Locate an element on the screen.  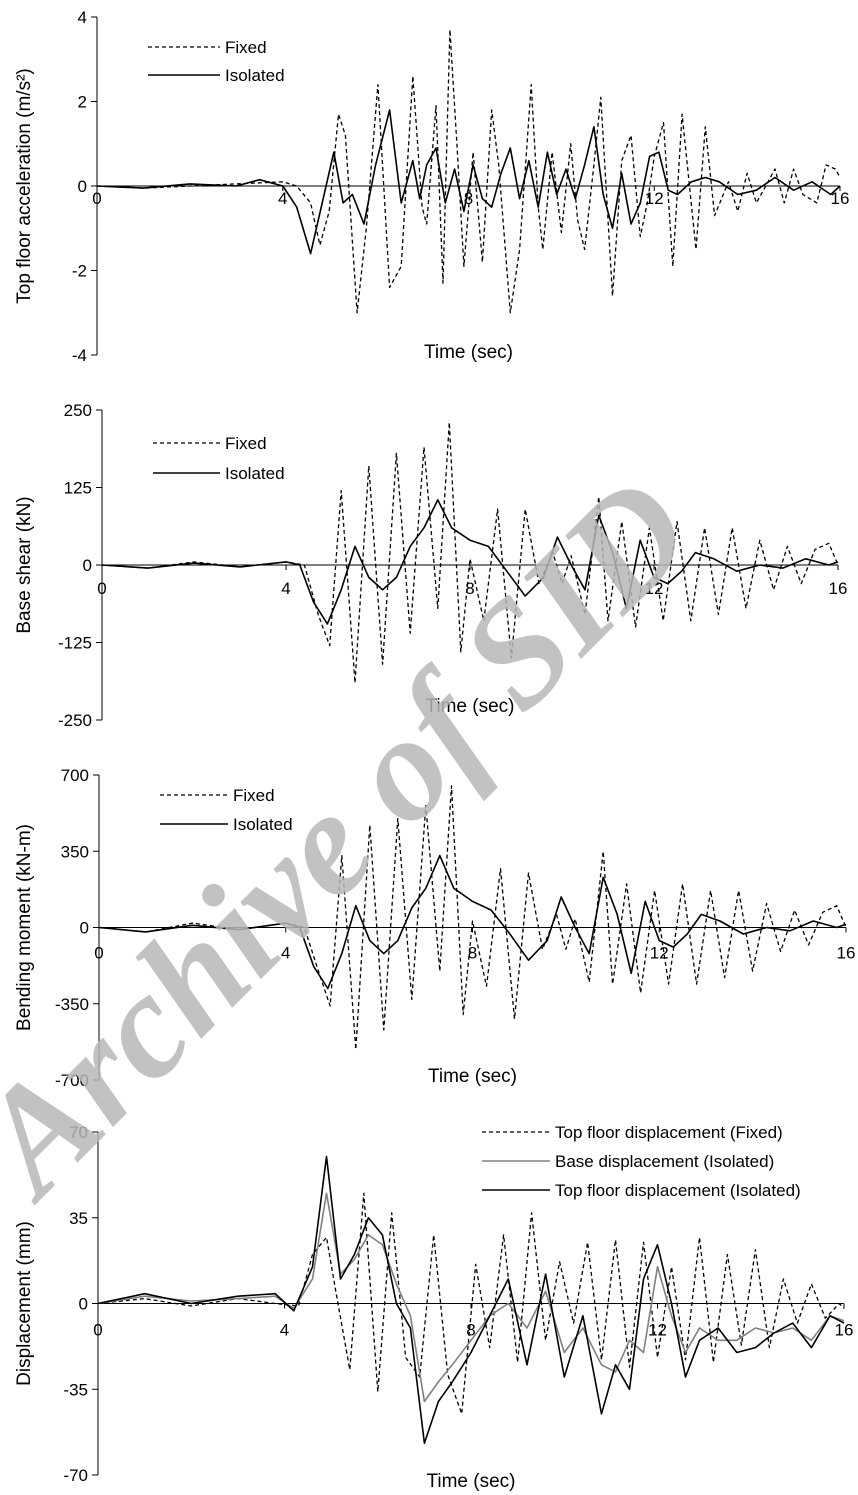
y-tick-label: -35 is located at coordinates (75, 1389).